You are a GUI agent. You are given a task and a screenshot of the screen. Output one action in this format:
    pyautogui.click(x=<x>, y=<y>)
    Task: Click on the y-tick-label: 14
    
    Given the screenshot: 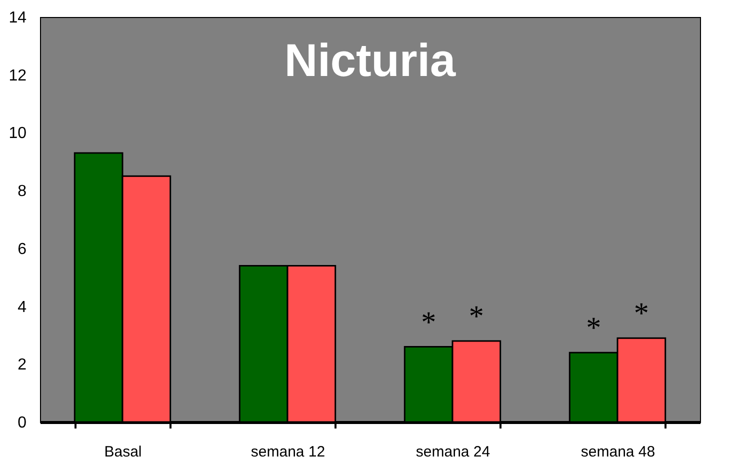 What is the action you would take?
    pyautogui.click(x=17, y=18)
    